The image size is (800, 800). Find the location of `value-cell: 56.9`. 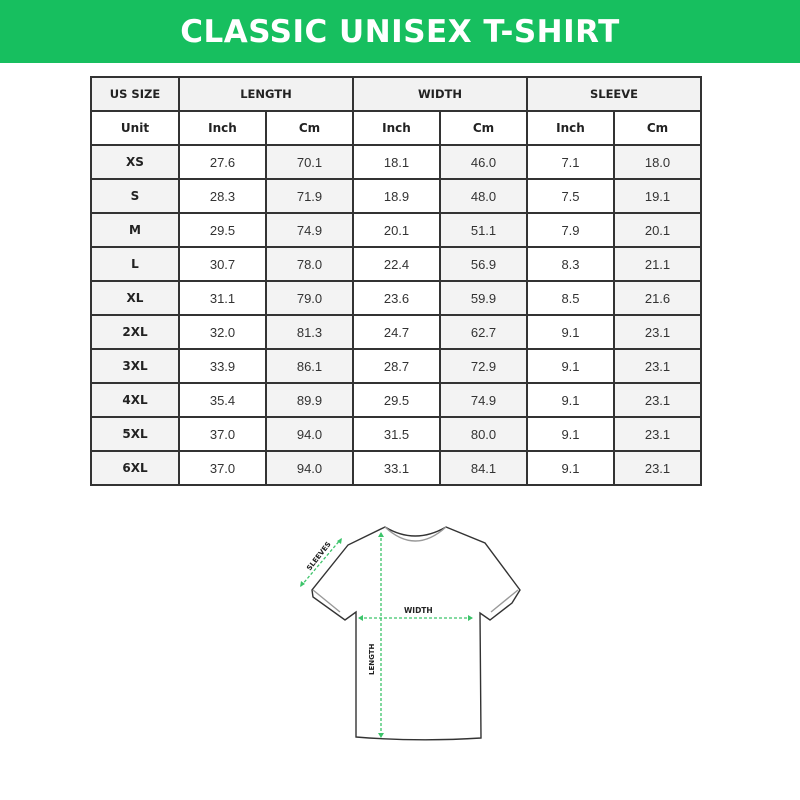

value-cell: 56.9 is located at coordinates (483, 264).